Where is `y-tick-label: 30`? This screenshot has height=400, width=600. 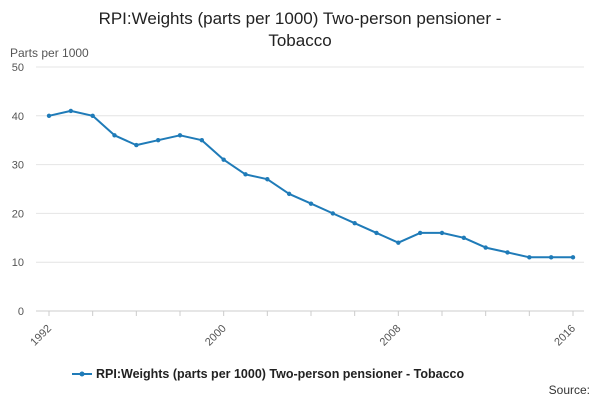
y-tick-label: 30 is located at coordinates (18, 166).